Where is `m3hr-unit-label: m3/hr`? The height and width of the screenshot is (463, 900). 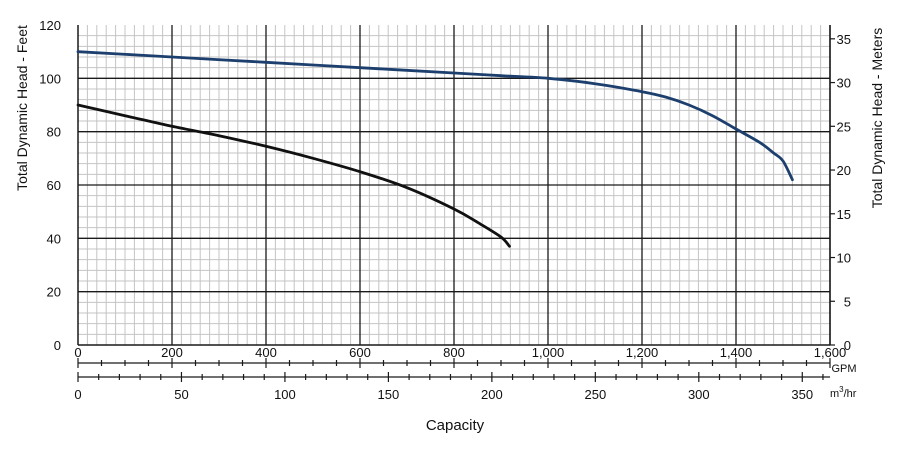 m3hr-unit-label: m3/hr is located at coordinates (843, 392).